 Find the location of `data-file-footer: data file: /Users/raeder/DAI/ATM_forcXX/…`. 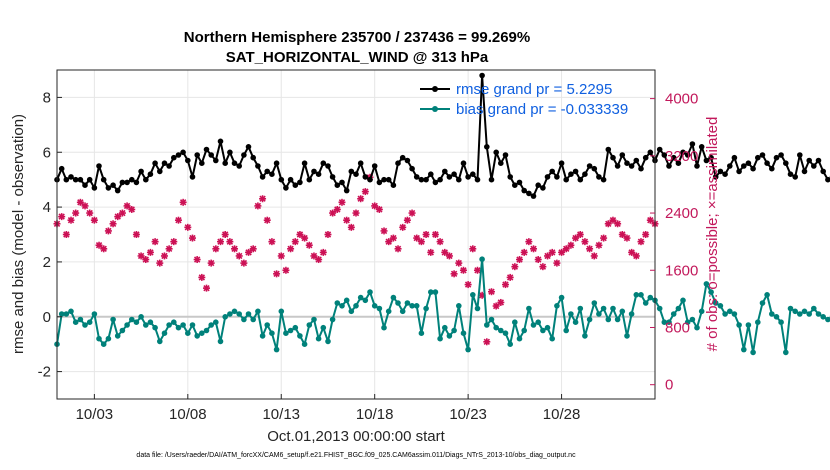

data-file-footer: data file: /Users/raeder/DAI/ATM_forcXX/… is located at coordinates (356, 455).